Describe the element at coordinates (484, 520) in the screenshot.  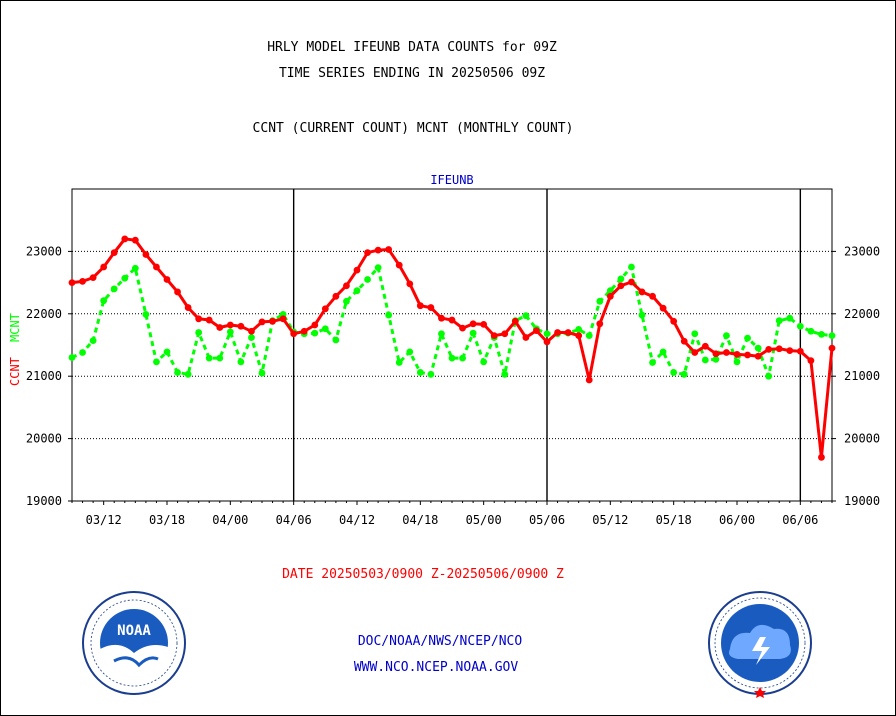
I see `xtick-label: 05/00` at that location.